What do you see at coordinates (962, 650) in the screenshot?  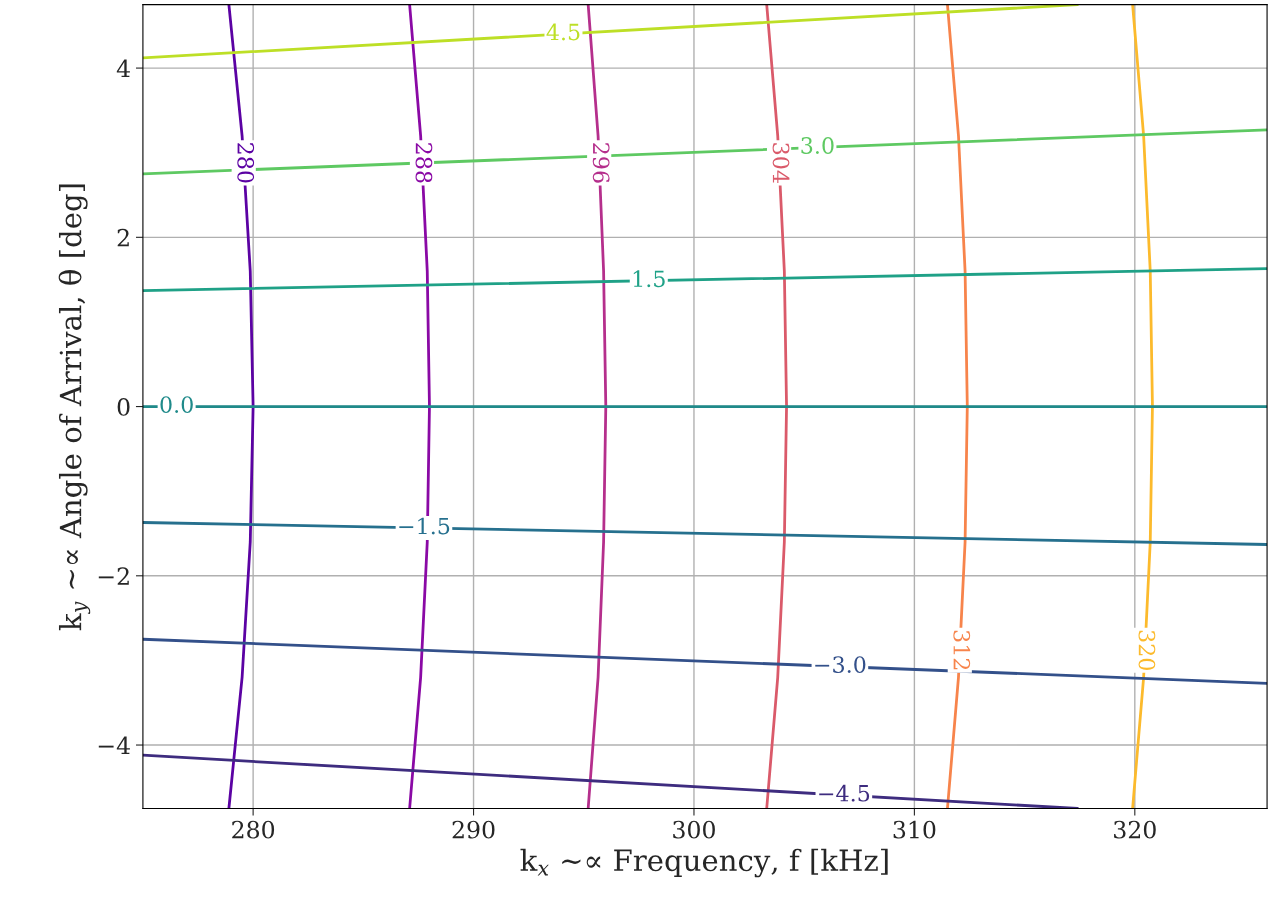 I see `text: 312` at bounding box center [962, 650].